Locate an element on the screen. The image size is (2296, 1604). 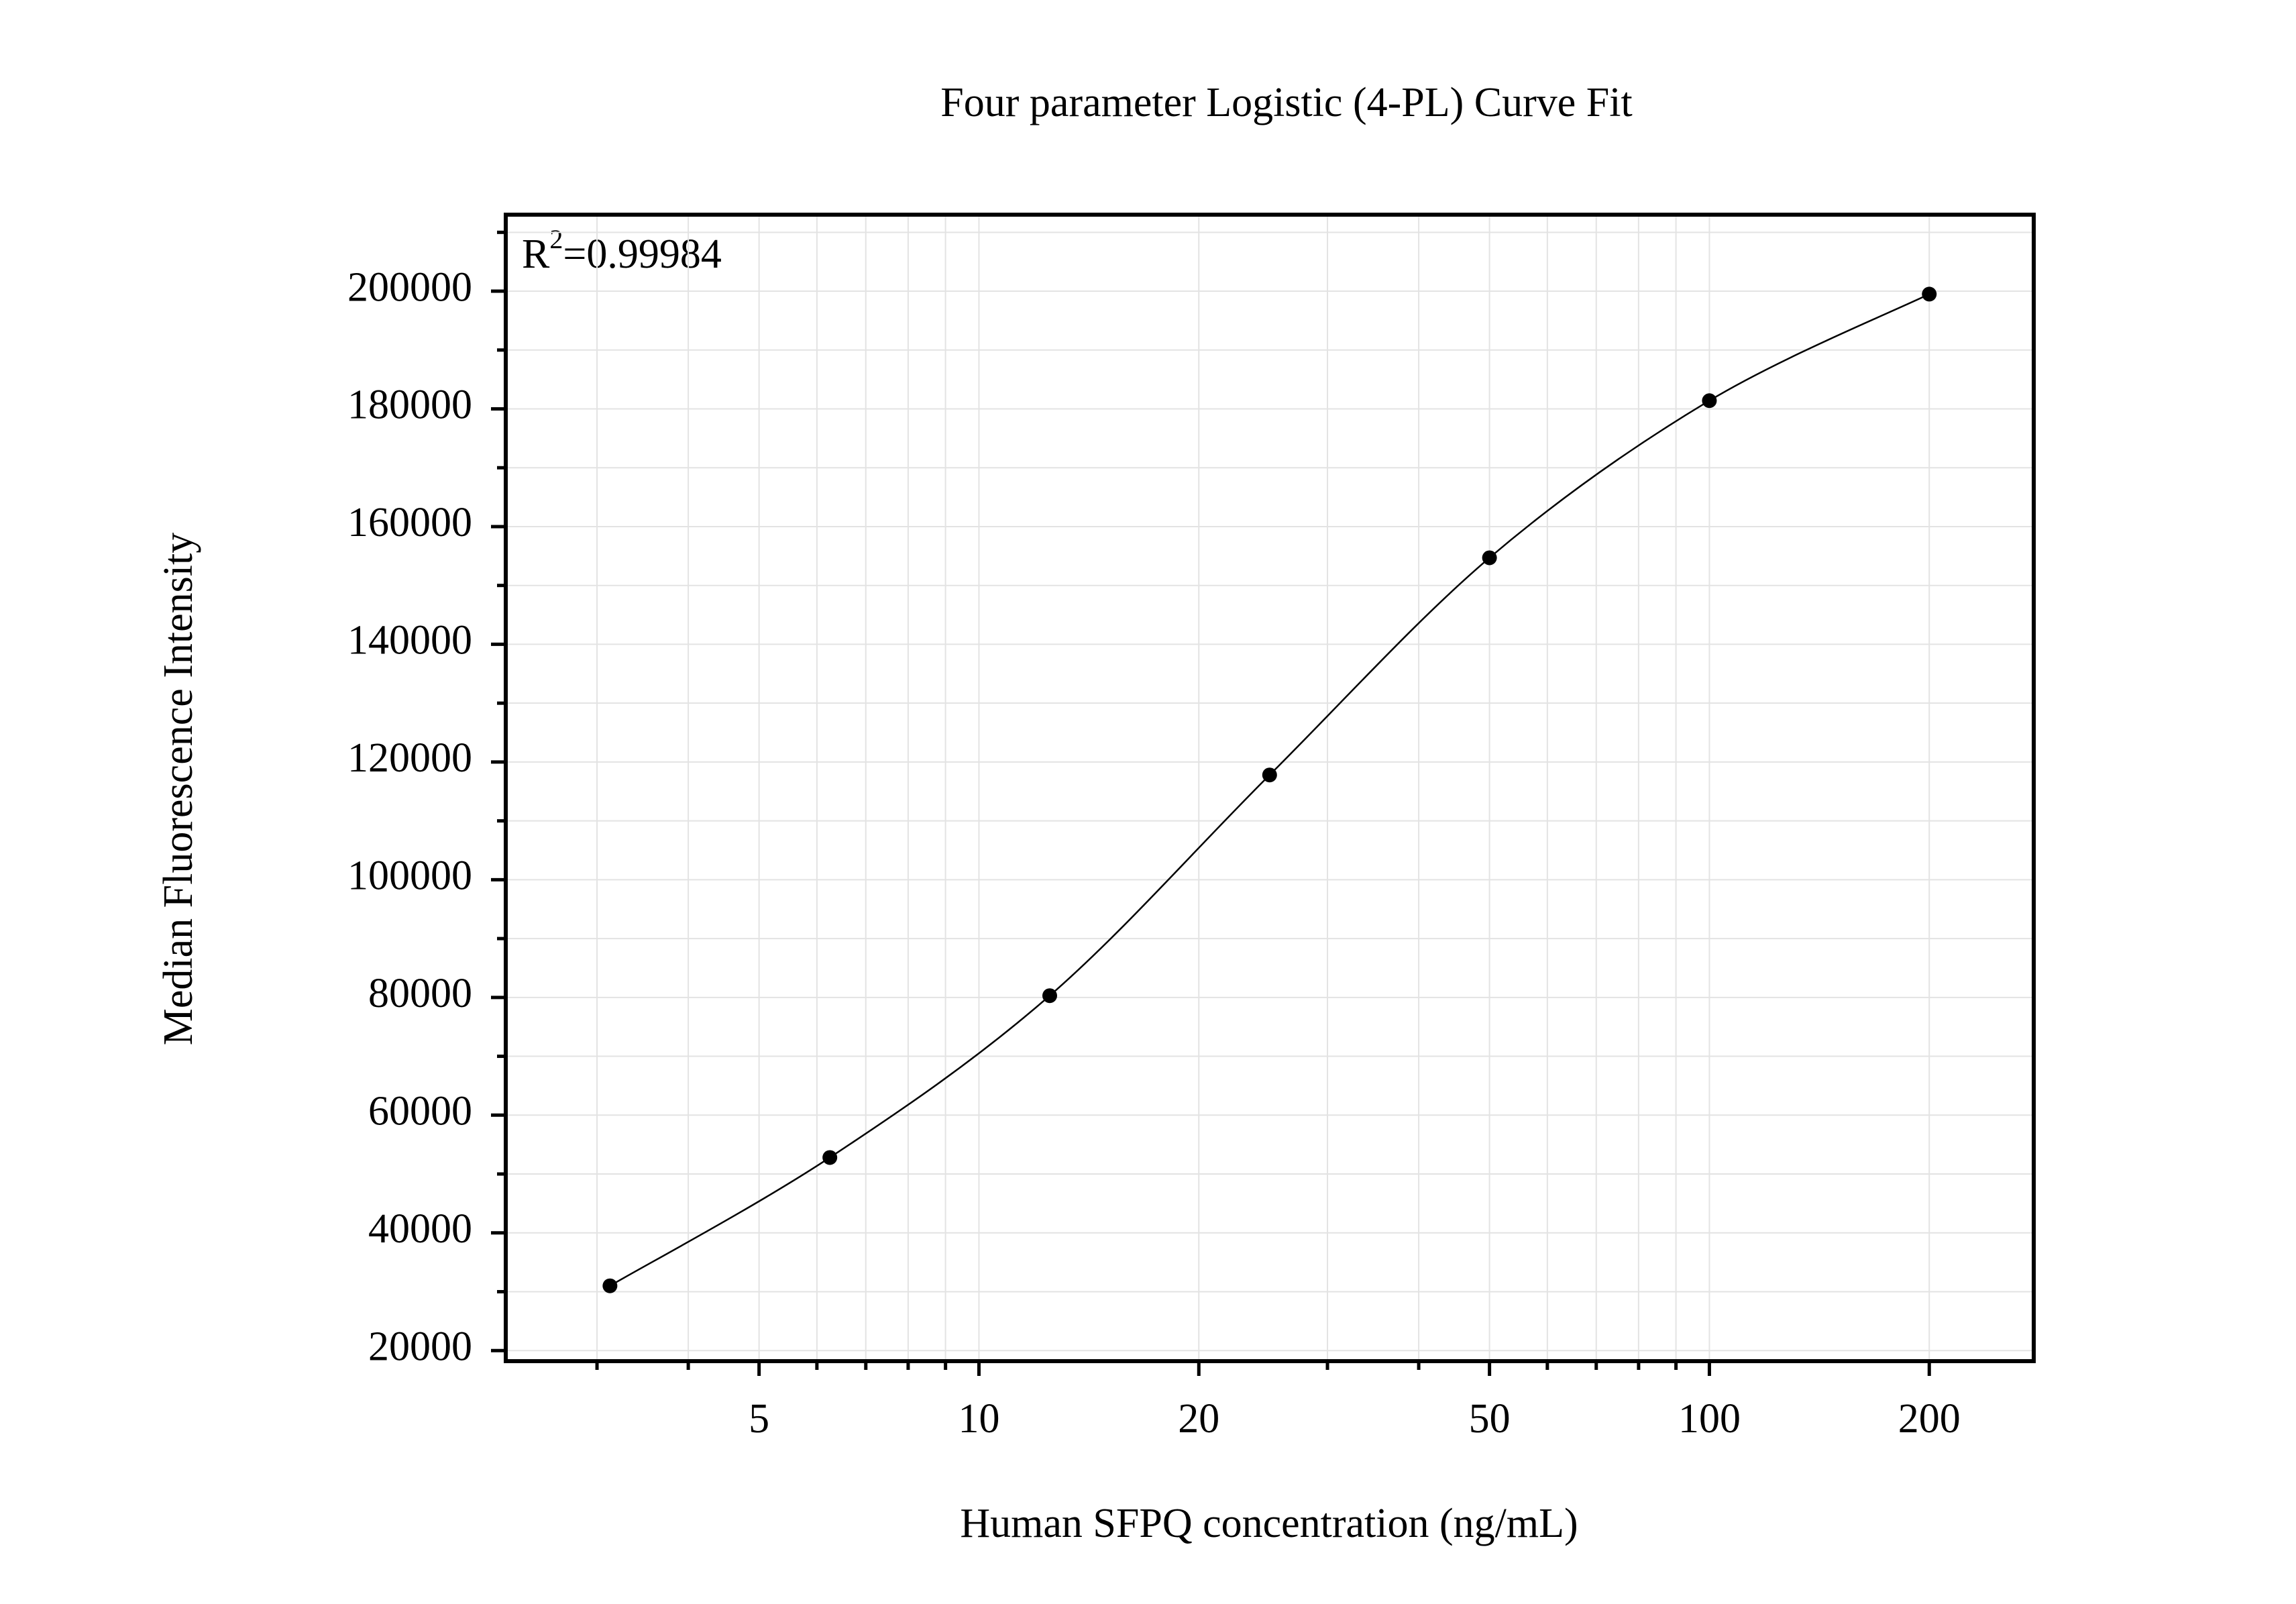
chart-title: Four parameter Logistic (4-PL) Curve Fit is located at coordinates (1286, 103).